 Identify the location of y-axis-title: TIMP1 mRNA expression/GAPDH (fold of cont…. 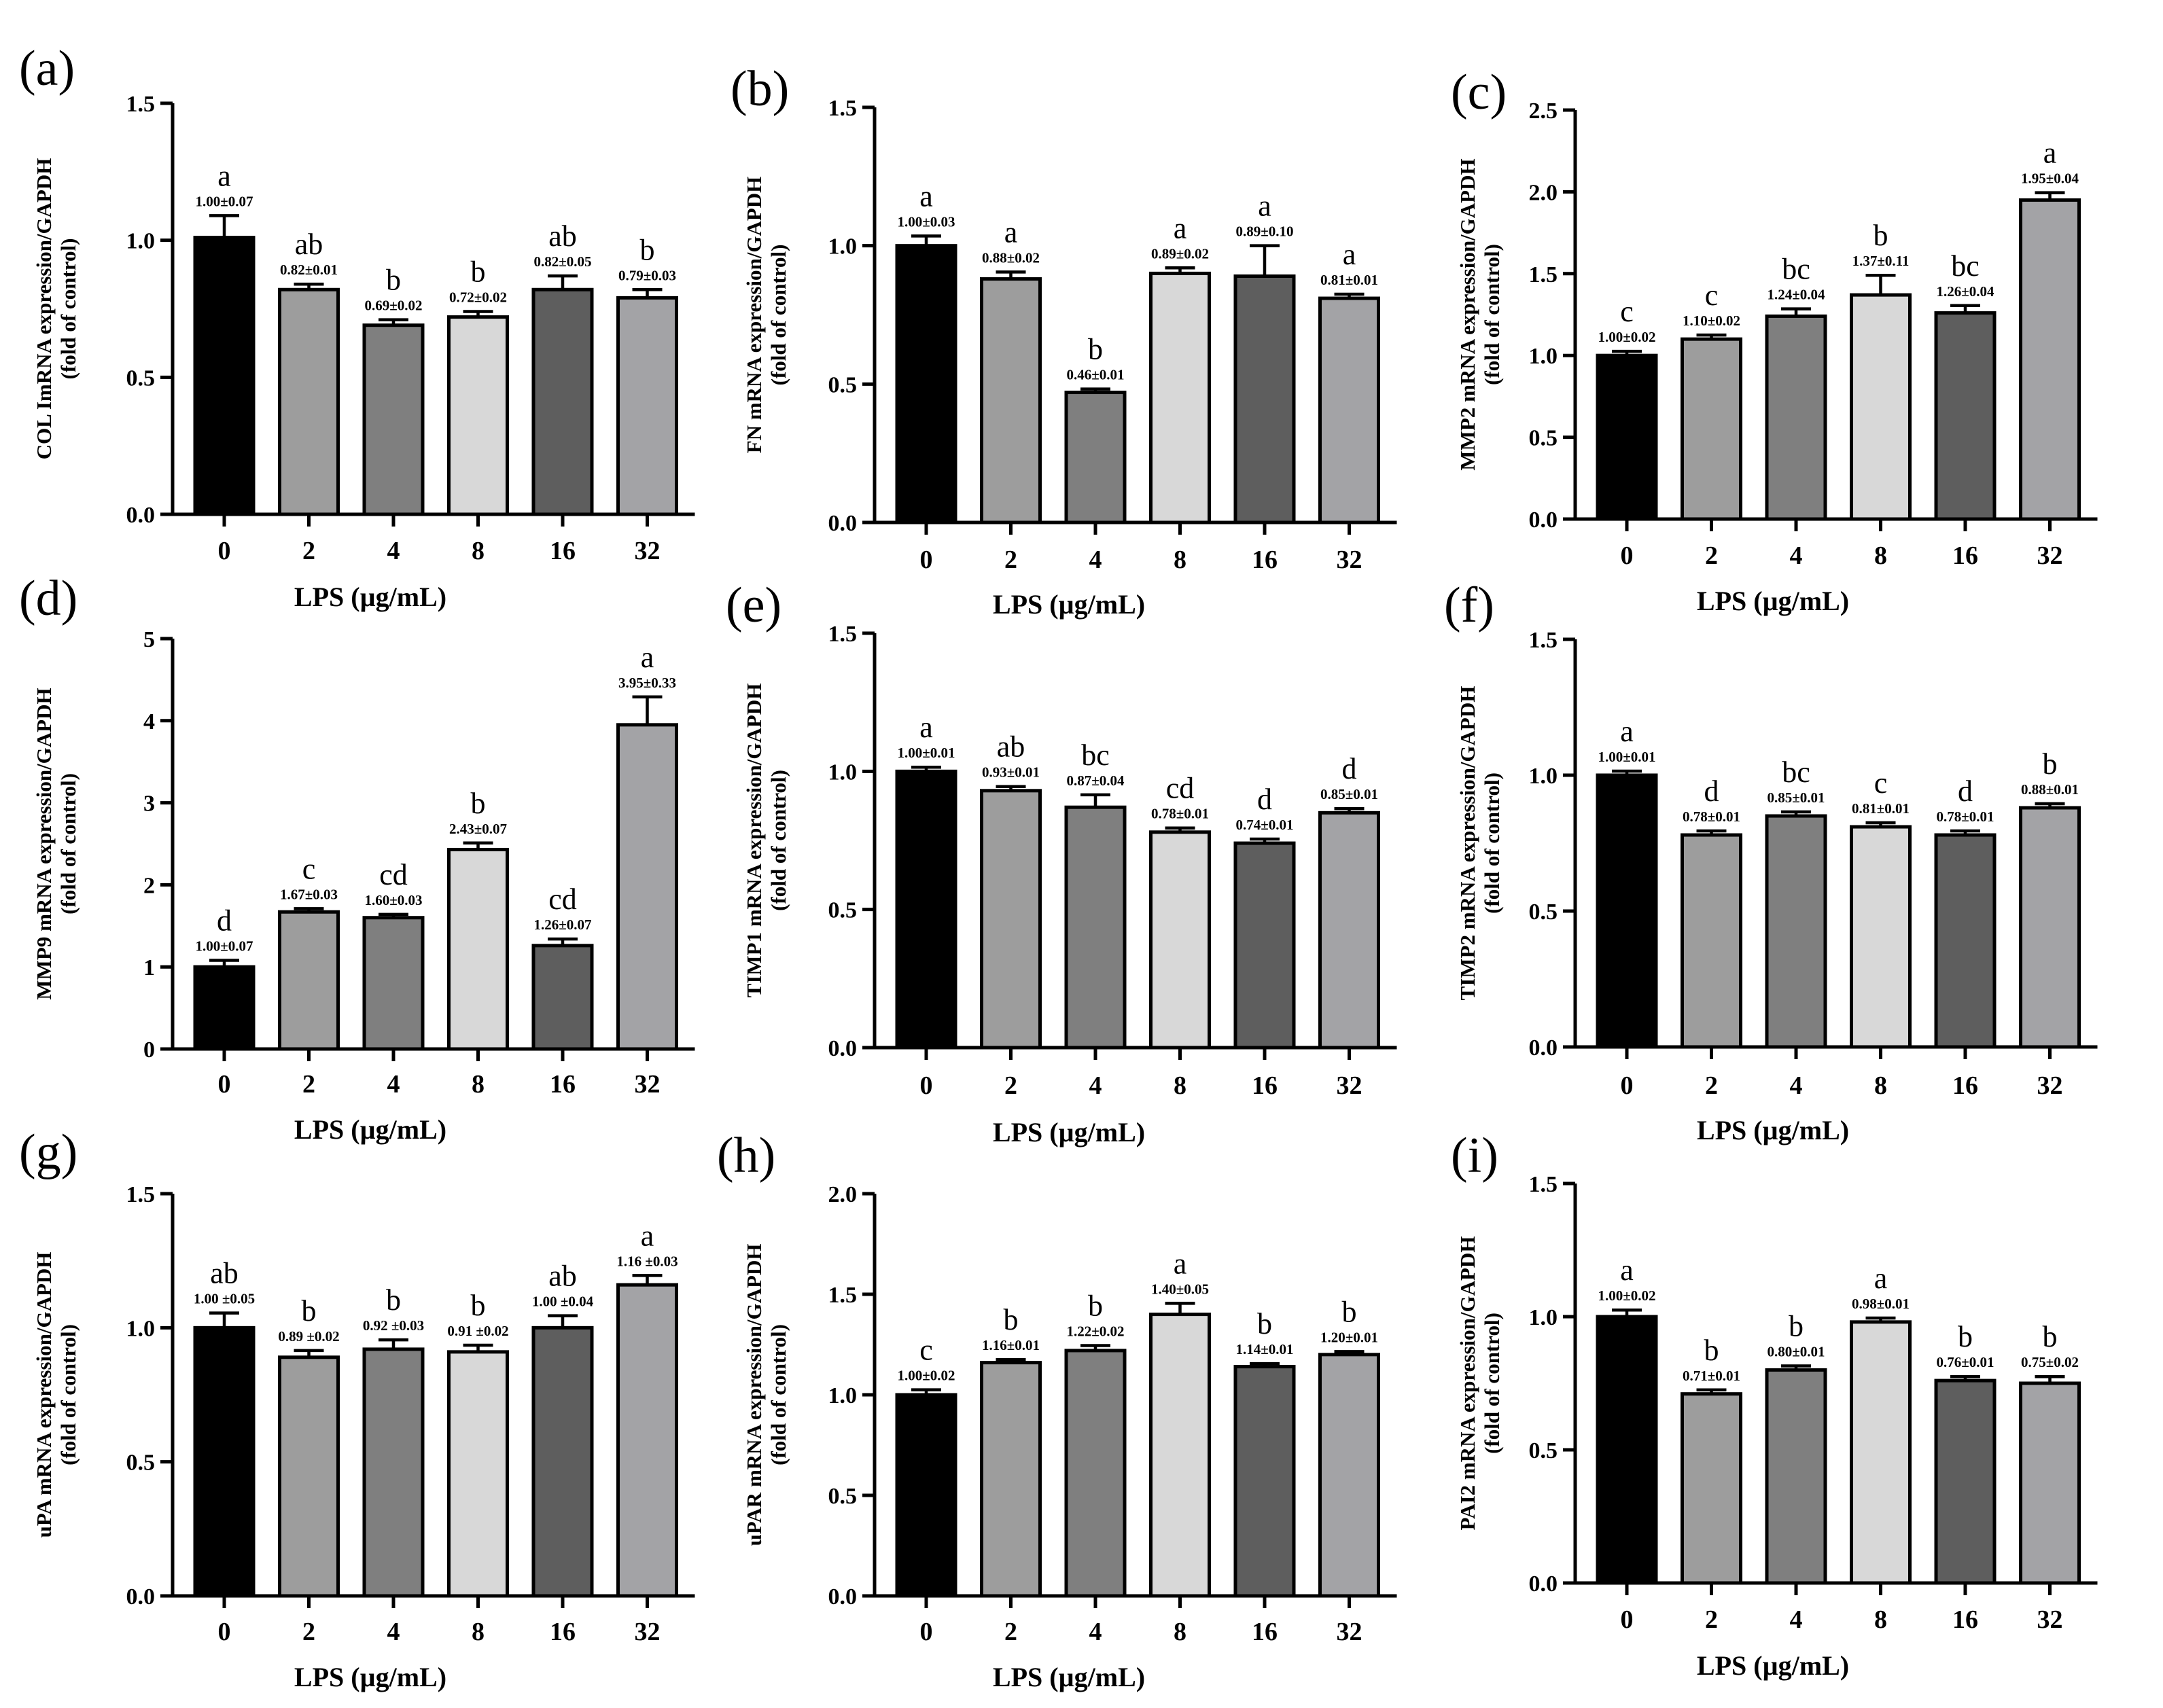
(766, 840).